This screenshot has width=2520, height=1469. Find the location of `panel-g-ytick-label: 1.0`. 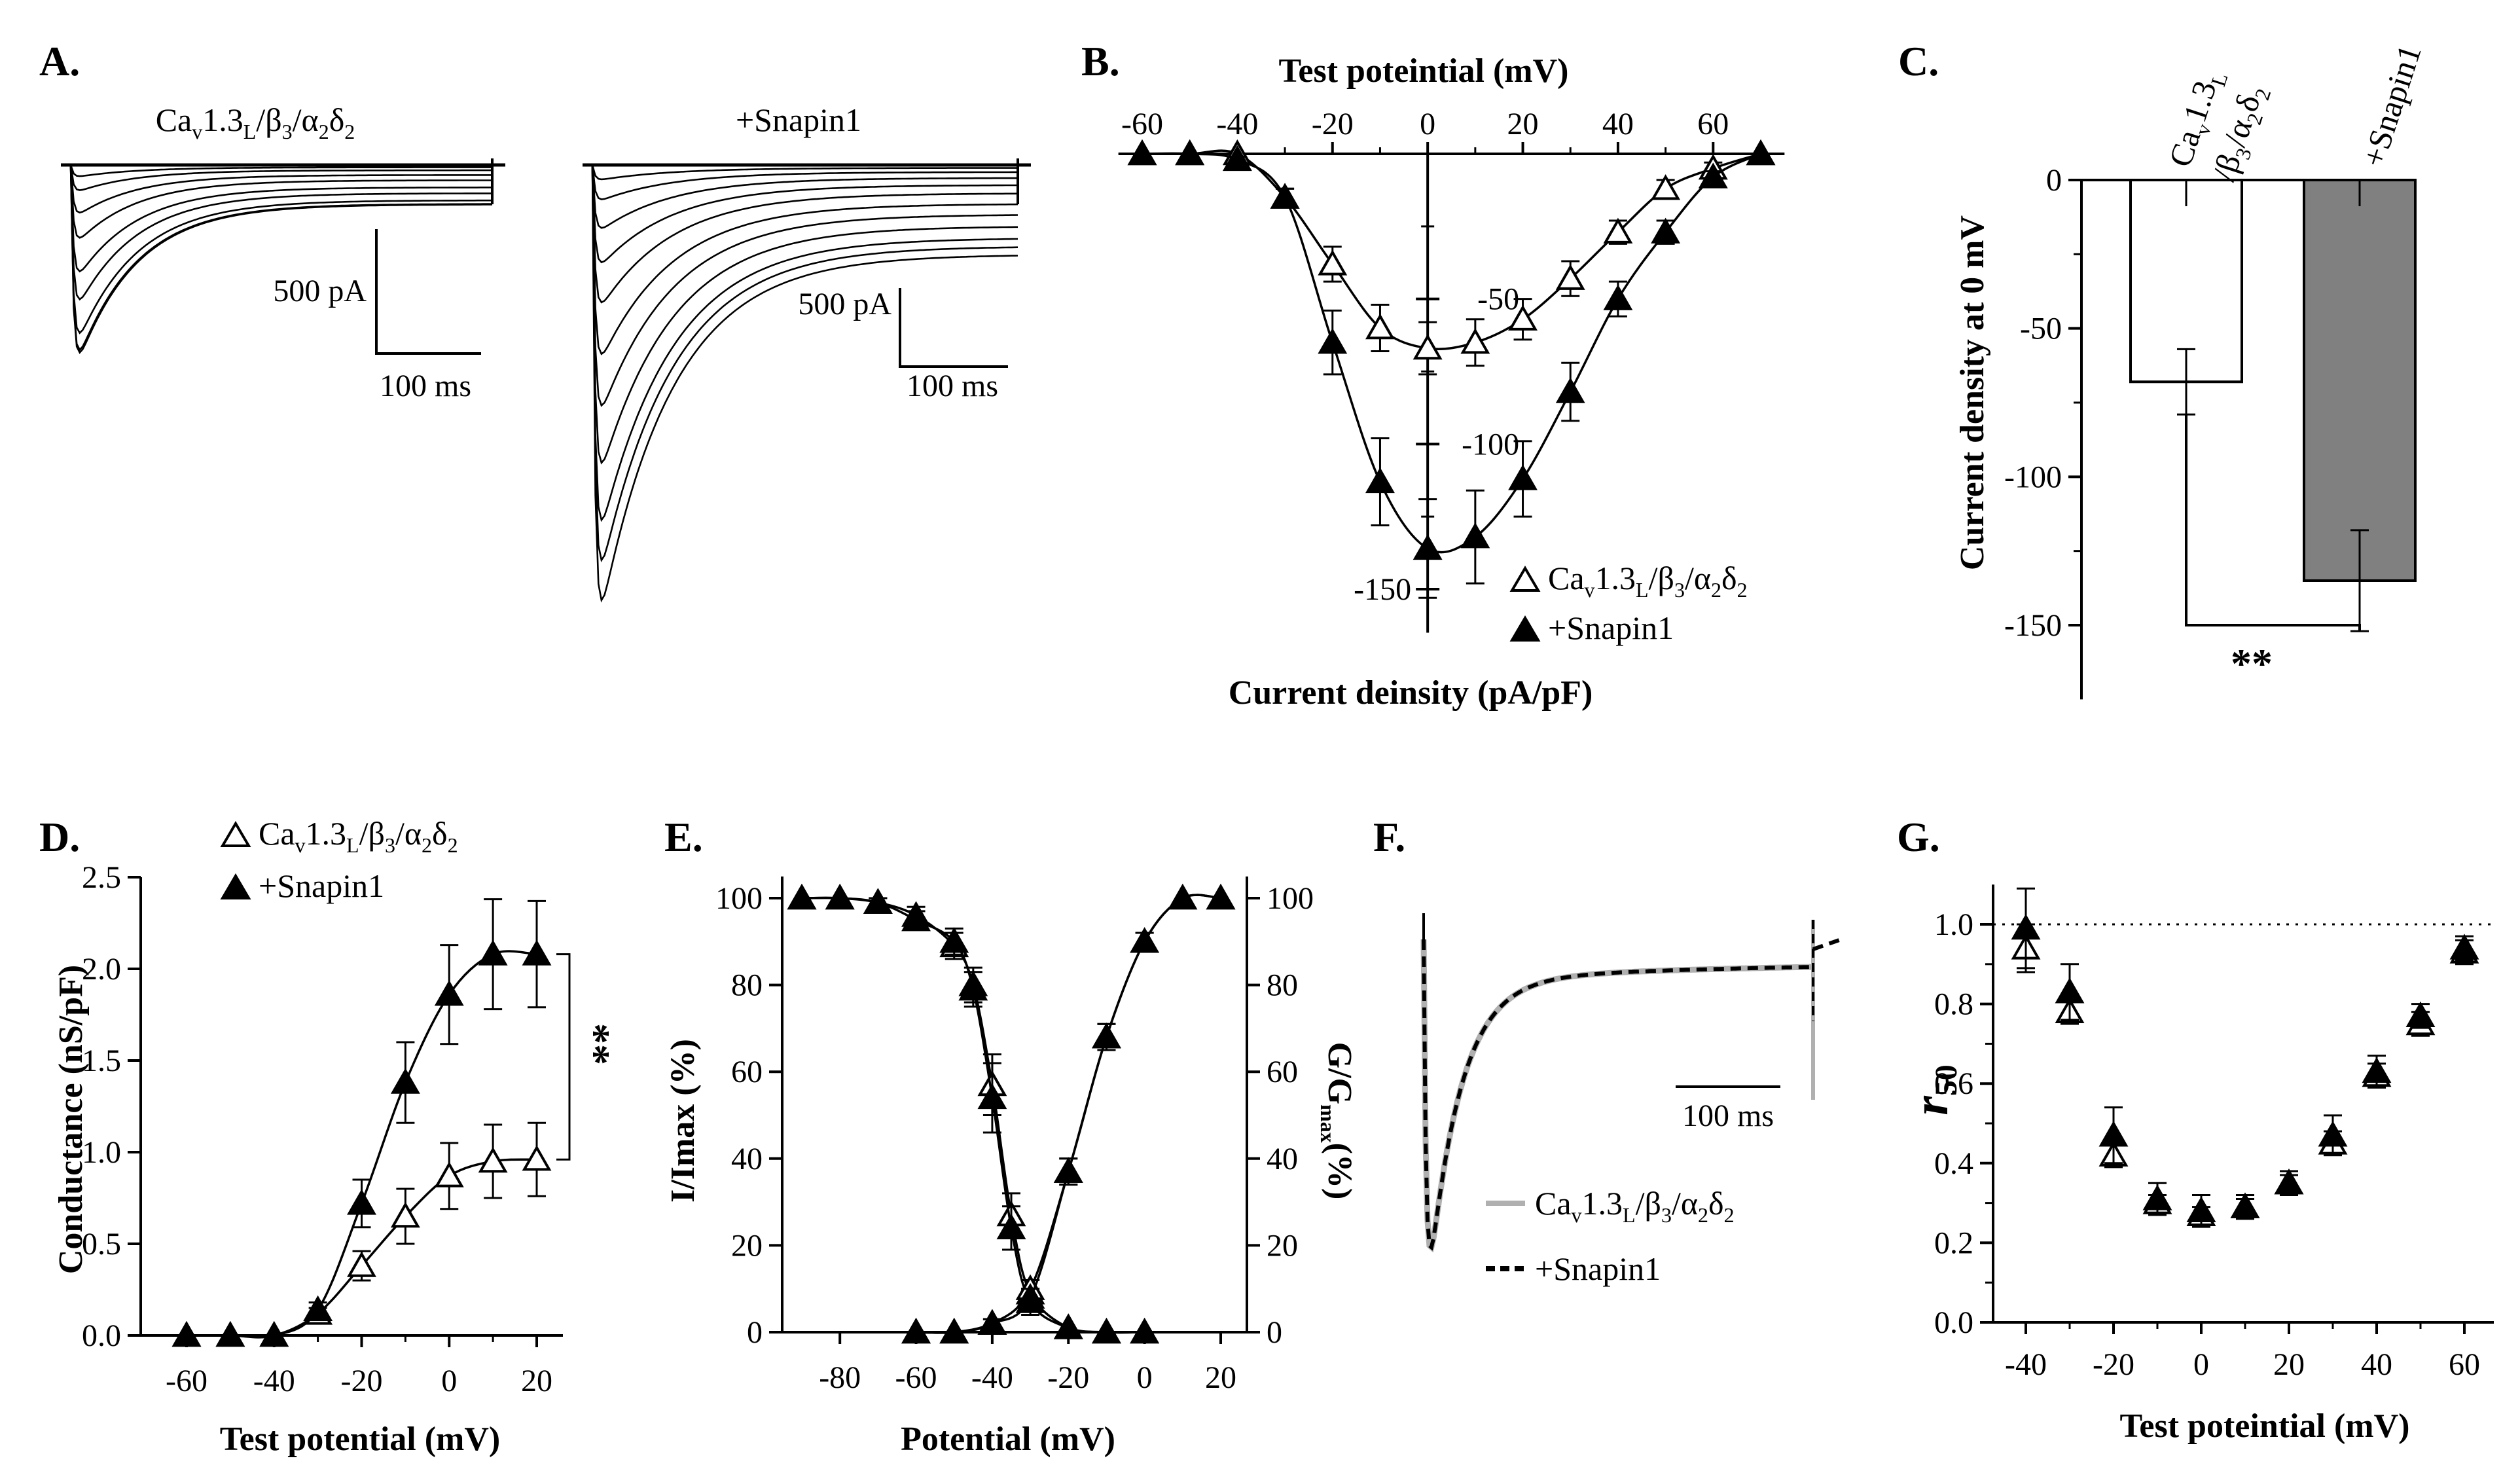

panel-g-ytick-label: 1.0 is located at coordinates (1953, 925).